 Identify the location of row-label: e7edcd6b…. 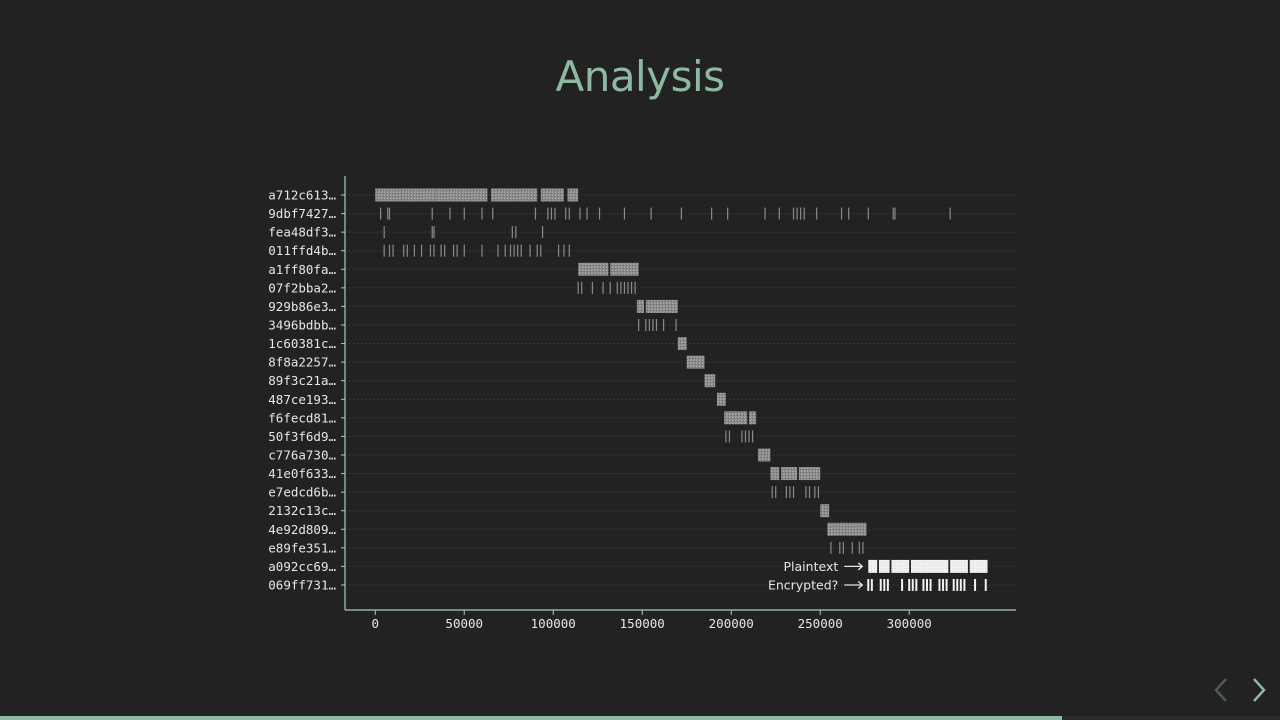
(302, 492).